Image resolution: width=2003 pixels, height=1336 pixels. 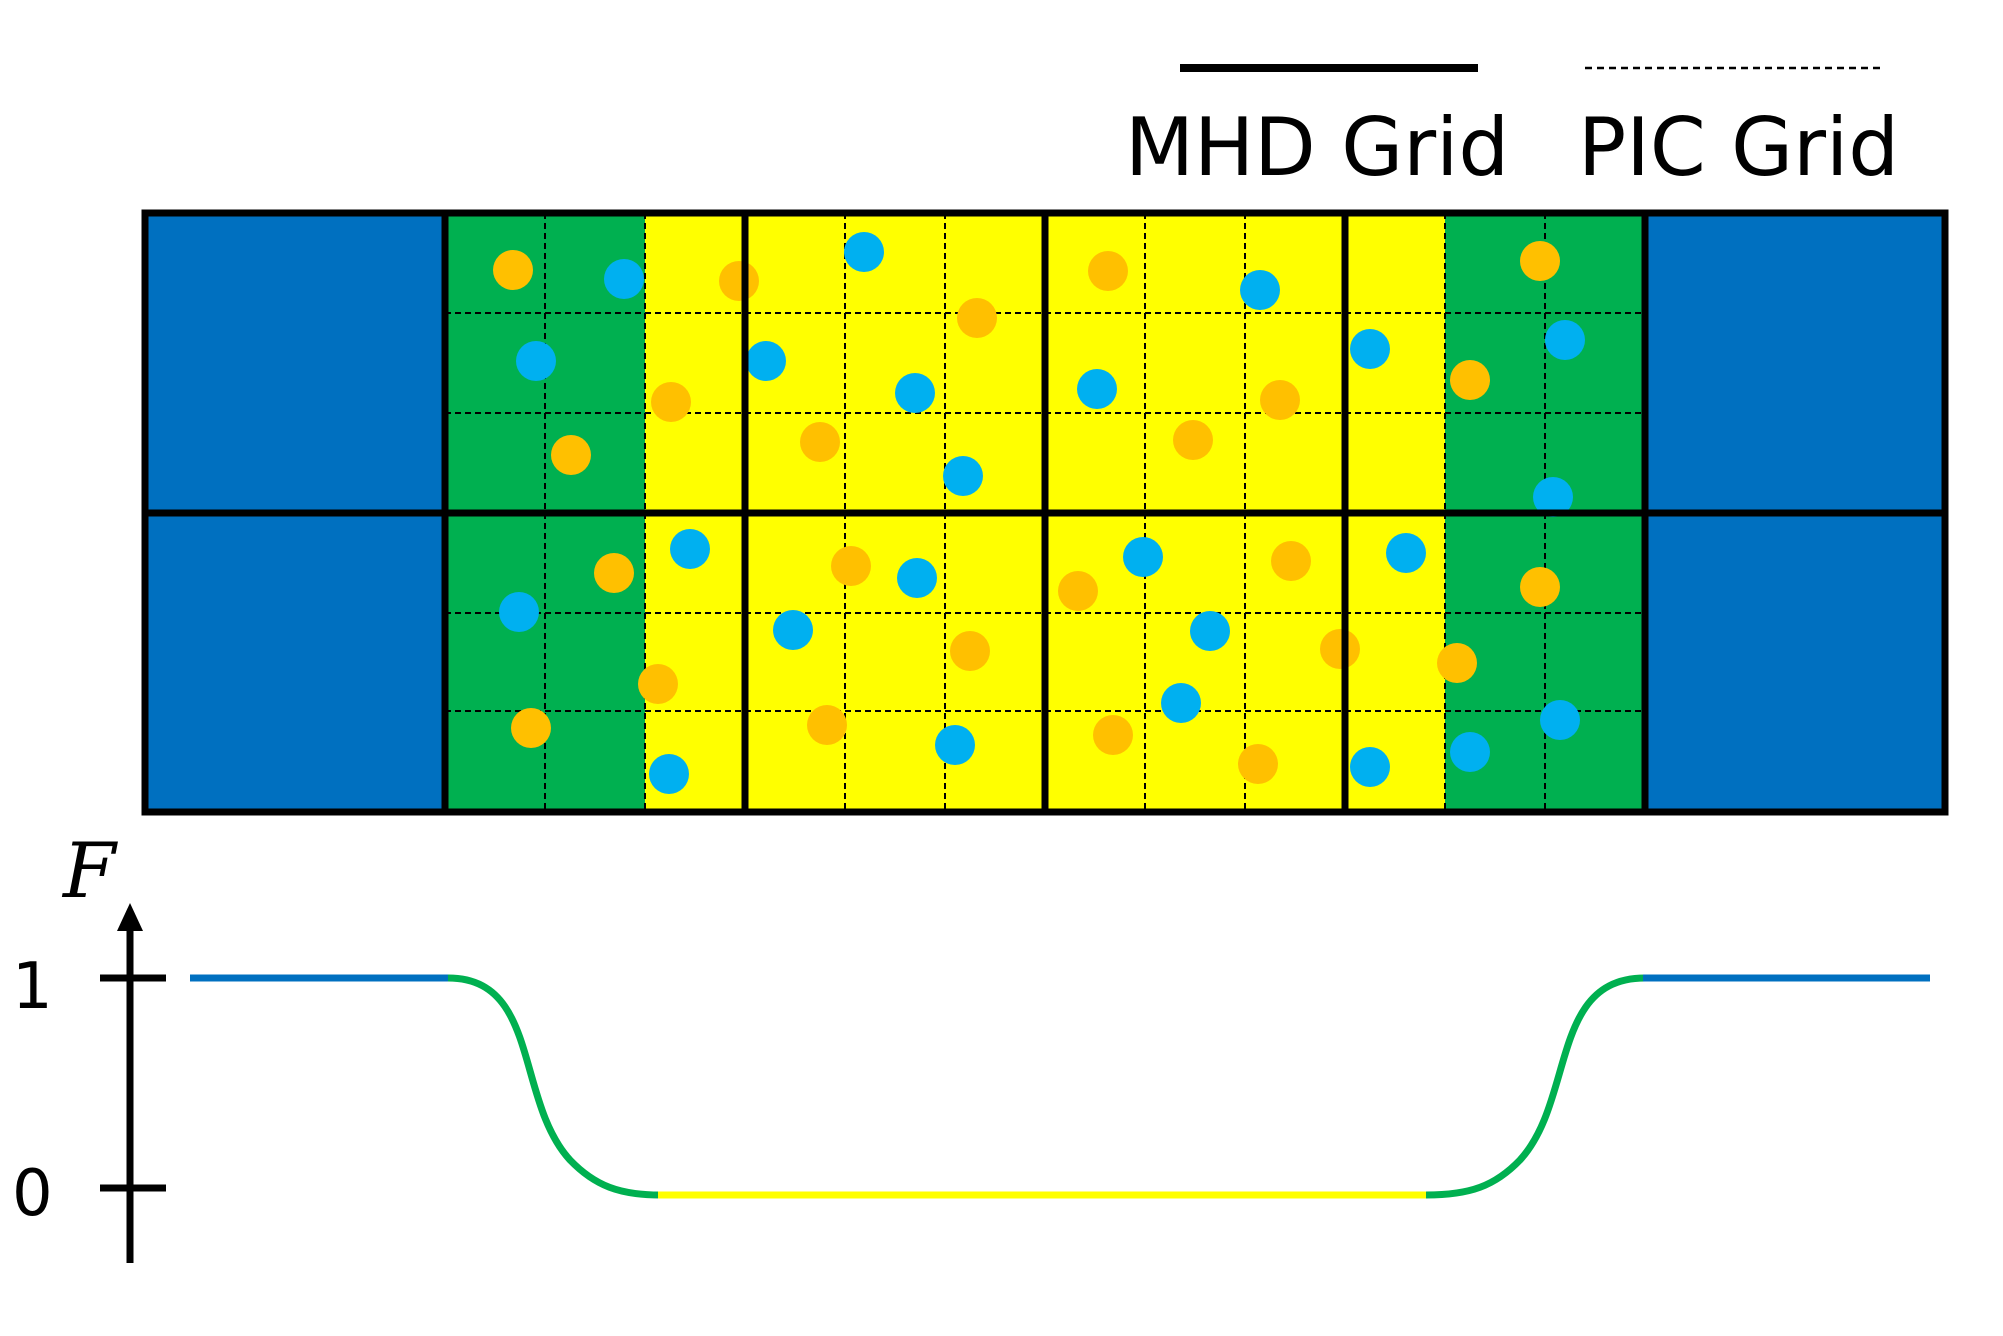 I want to click on legend: MHD Grid PIC Grid, so click(x=1512, y=129).